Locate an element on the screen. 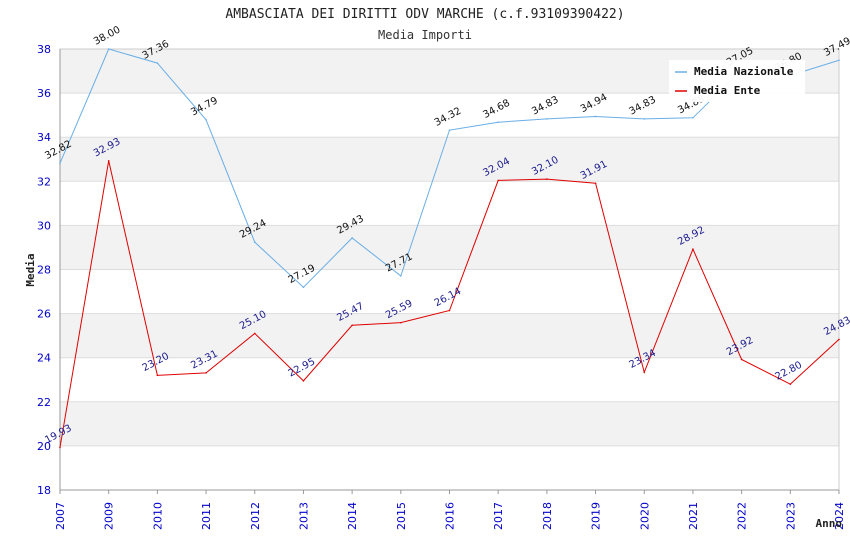  x-tick-label: 2011 is located at coordinates (206, 516).